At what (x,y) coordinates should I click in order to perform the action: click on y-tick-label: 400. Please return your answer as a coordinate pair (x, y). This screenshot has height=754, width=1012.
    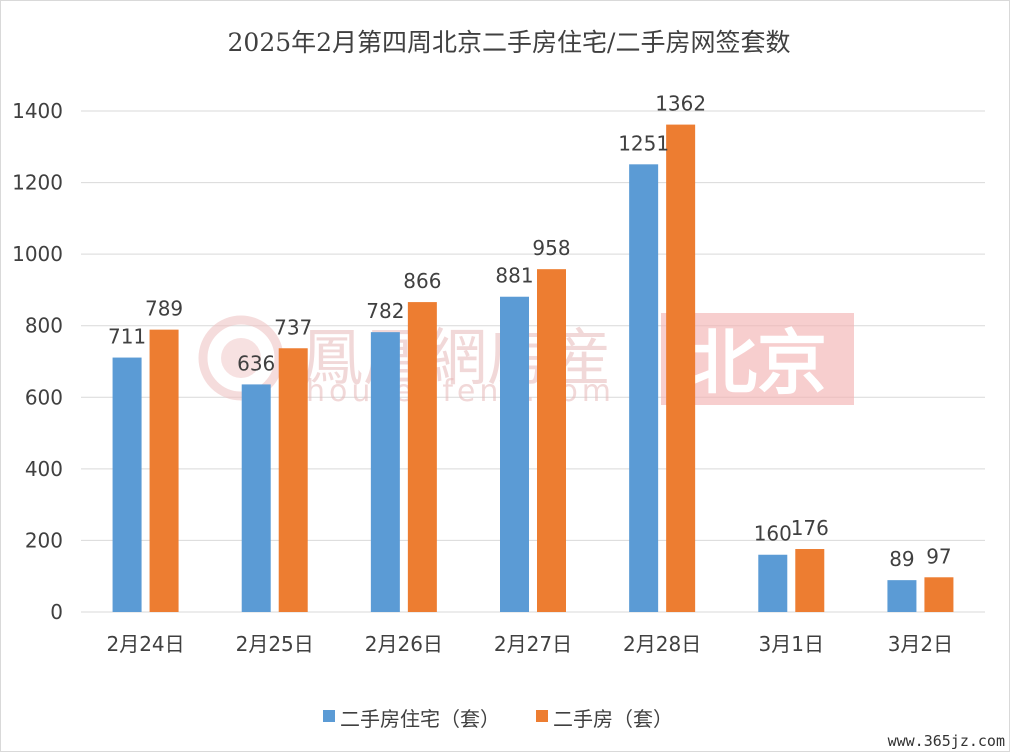
    Looking at the image, I should click on (44, 469).